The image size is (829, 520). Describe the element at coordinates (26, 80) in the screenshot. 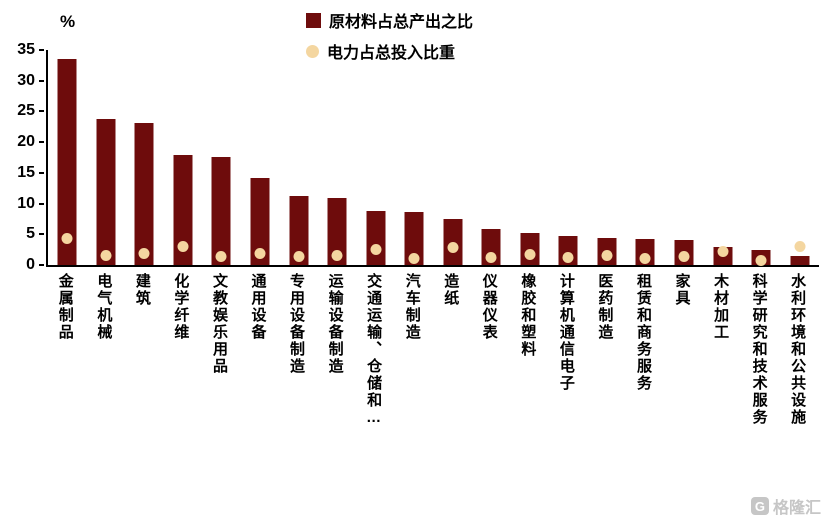

I see `y-tick-label: 30` at that location.